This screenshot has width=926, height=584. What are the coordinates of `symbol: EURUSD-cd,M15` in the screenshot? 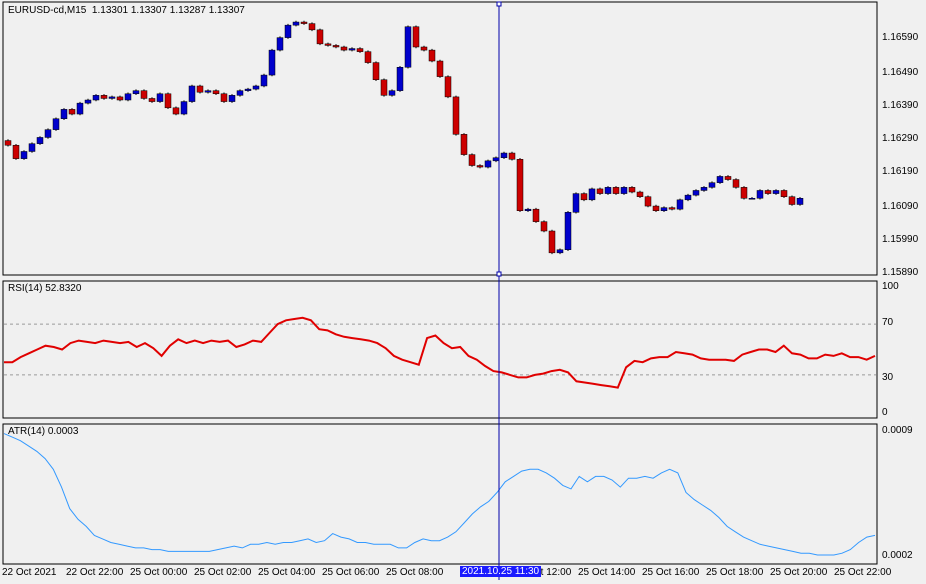 It's located at (47, 10).